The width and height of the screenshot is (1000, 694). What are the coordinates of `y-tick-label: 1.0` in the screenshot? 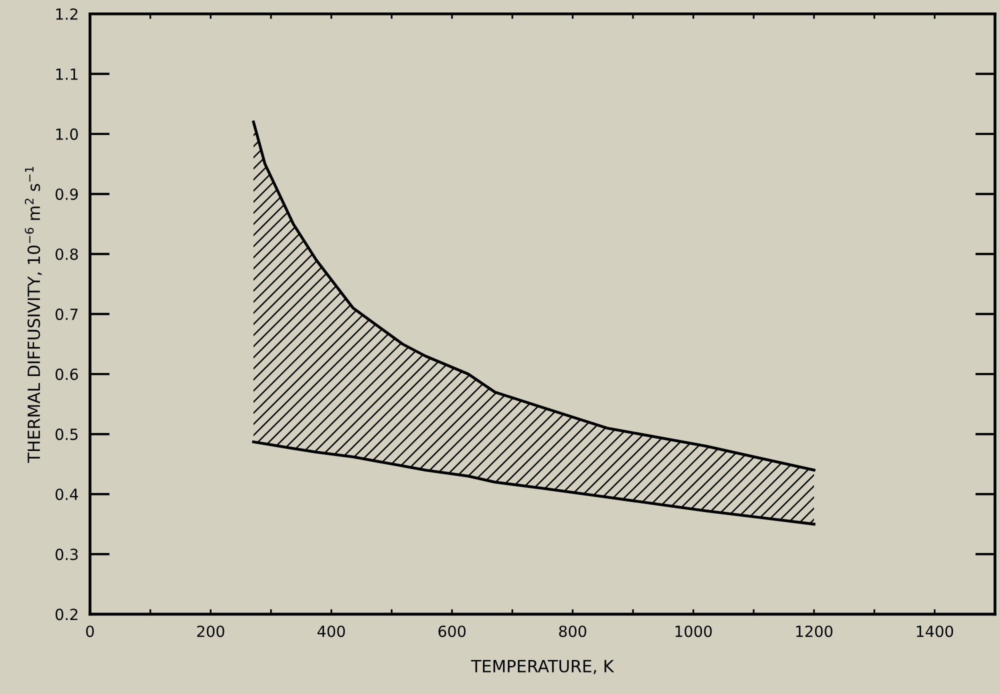 It's located at (67, 134).